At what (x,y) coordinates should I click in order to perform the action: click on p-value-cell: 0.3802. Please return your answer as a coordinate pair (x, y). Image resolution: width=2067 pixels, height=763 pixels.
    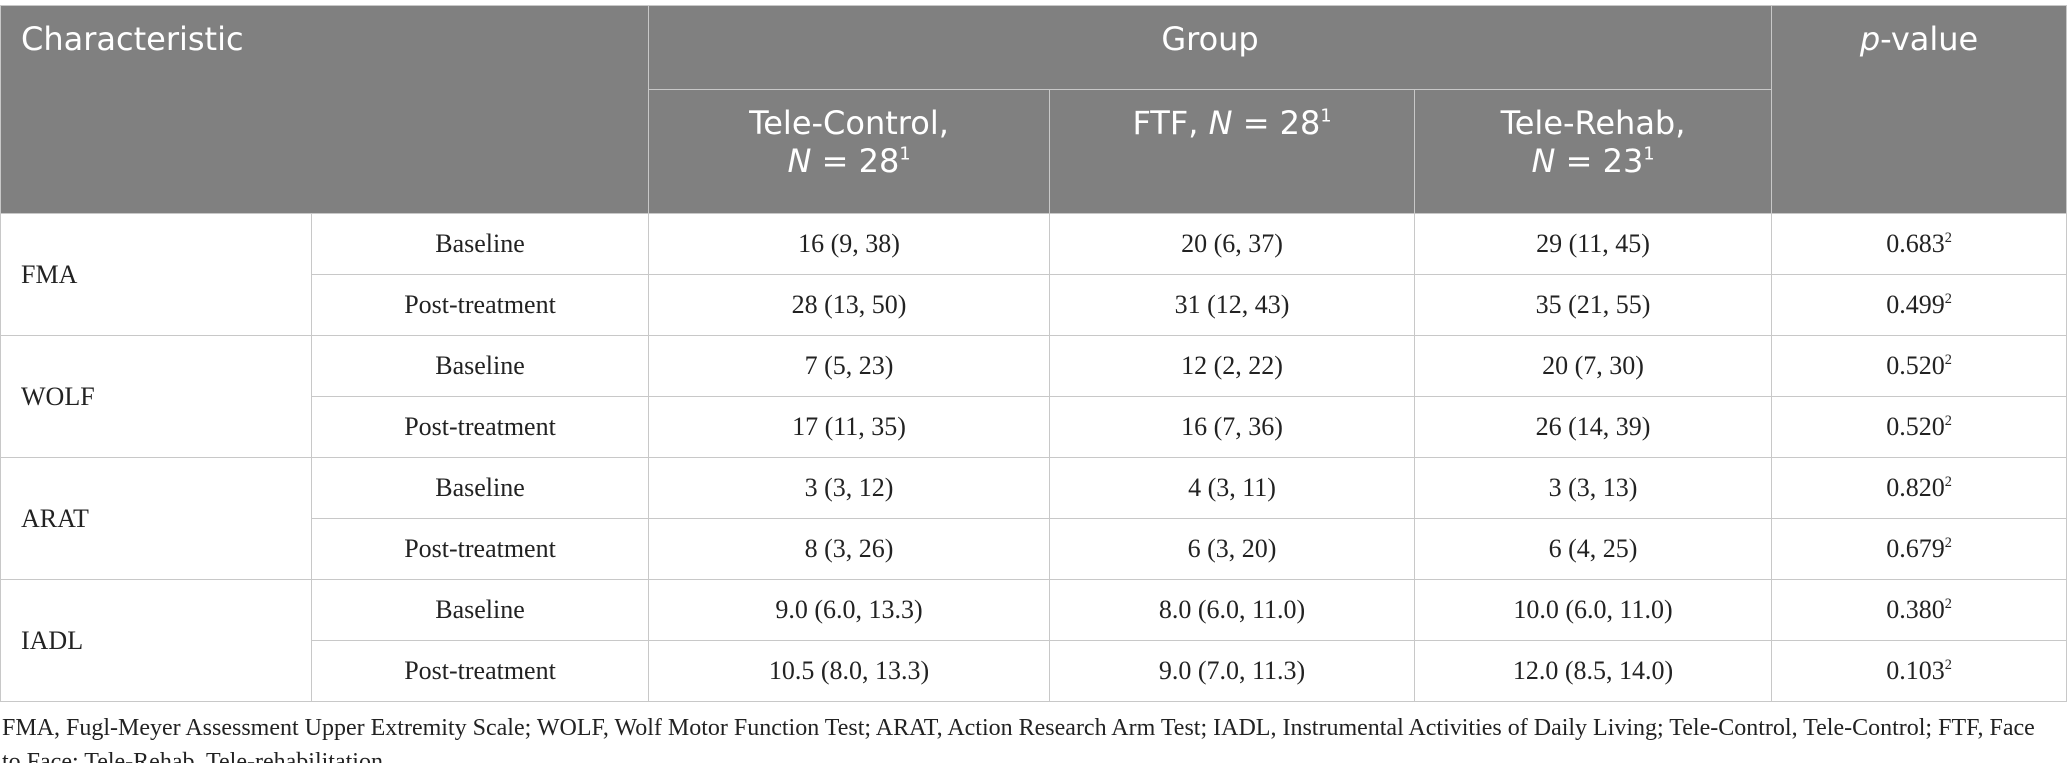
    Looking at the image, I should click on (1919, 610).